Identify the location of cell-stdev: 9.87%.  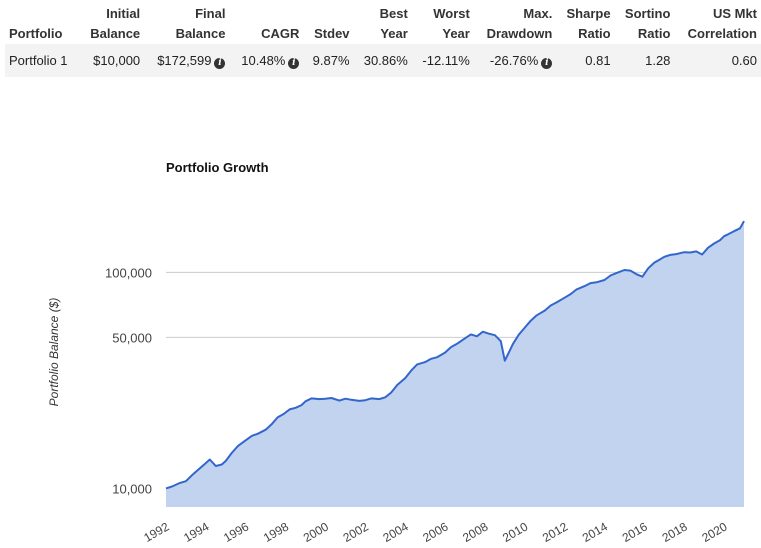
(331, 60).